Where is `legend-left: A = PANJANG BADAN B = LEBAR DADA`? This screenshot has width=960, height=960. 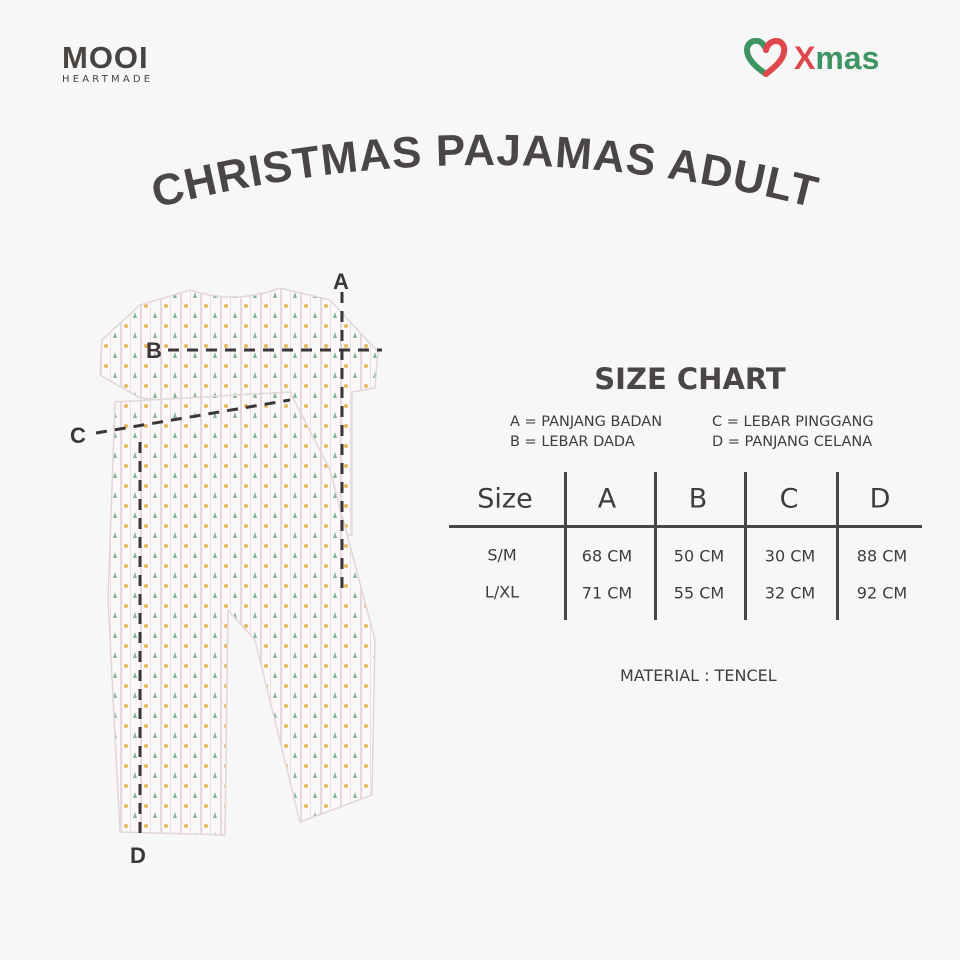
legend-left: A = PANJANG BADAN B = LEBAR DADA is located at coordinates (586, 432).